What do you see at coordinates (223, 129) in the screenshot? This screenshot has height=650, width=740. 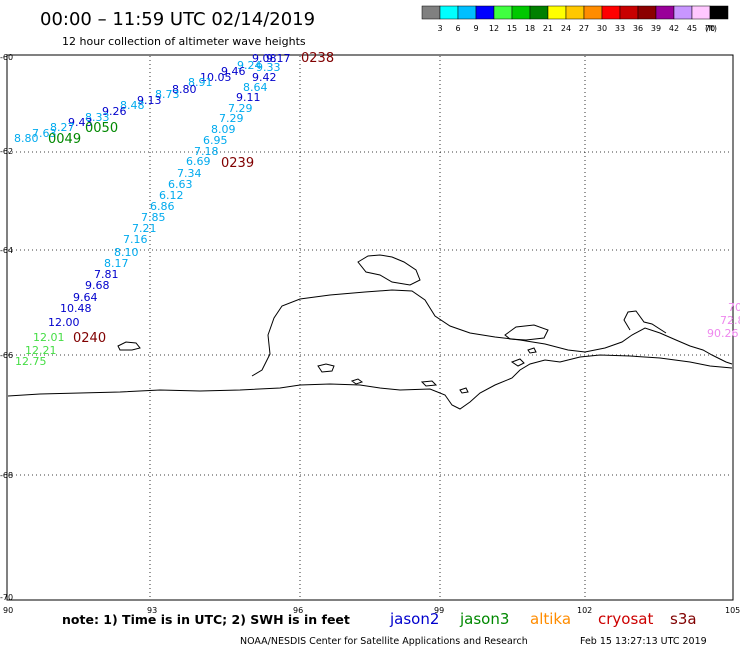 I see `swh-value: 8.09` at bounding box center [223, 129].